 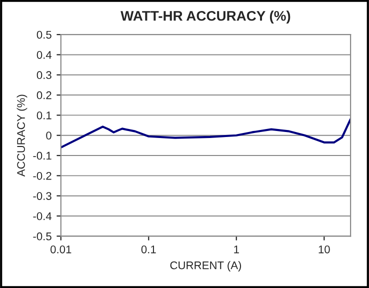 What do you see at coordinates (206, 266) in the screenshot?
I see `x-axis-title: CURRENT (A)` at bounding box center [206, 266].